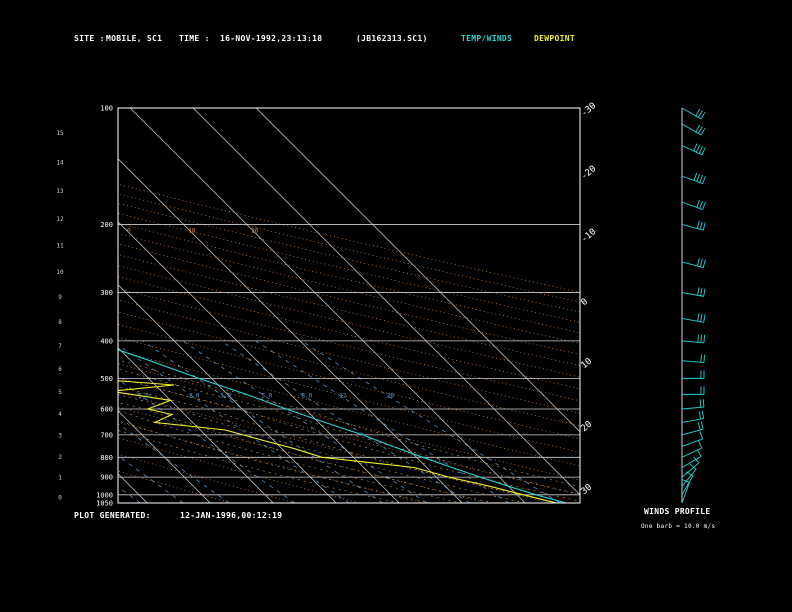 This screenshot has height=612, width=792. What do you see at coordinates (106, 458) in the screenshot?
I see `pressure-tick-label: 800` at bounding box center [106, 458].